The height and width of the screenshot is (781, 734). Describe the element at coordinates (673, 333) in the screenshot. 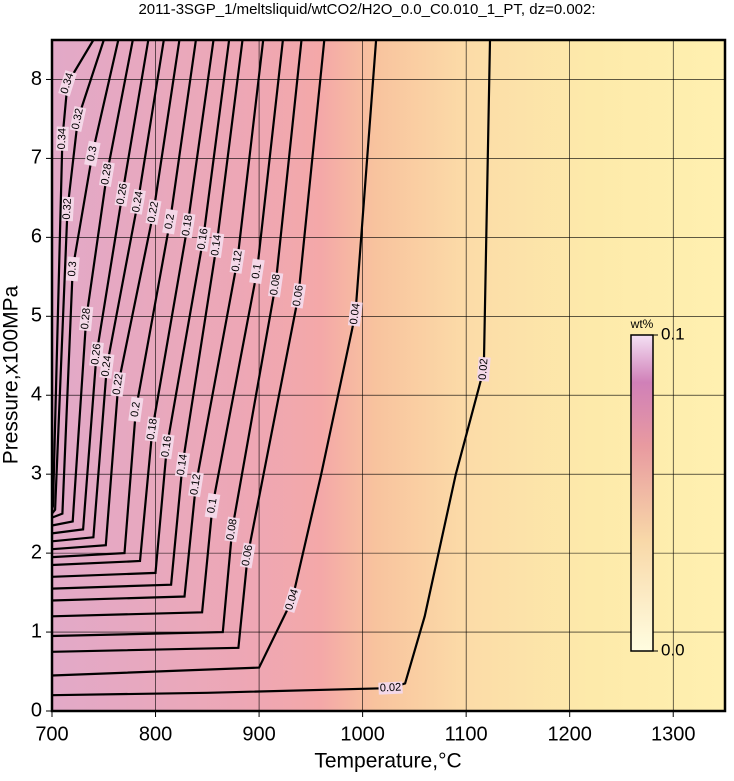

I see `colorbar-tick-label: 0.1` at that location.